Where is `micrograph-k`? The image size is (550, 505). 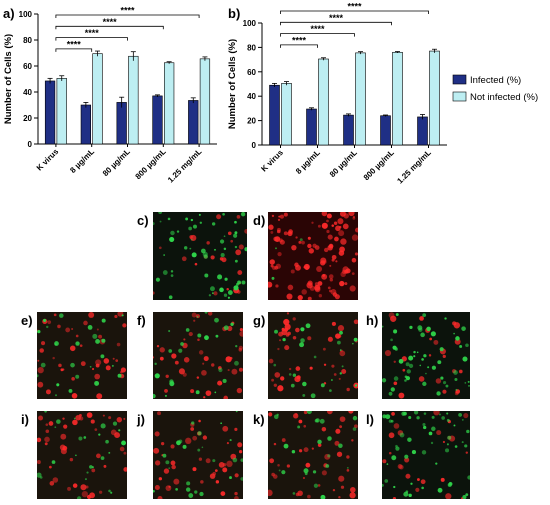 micrograph-k is located at coordinates (313, 455).